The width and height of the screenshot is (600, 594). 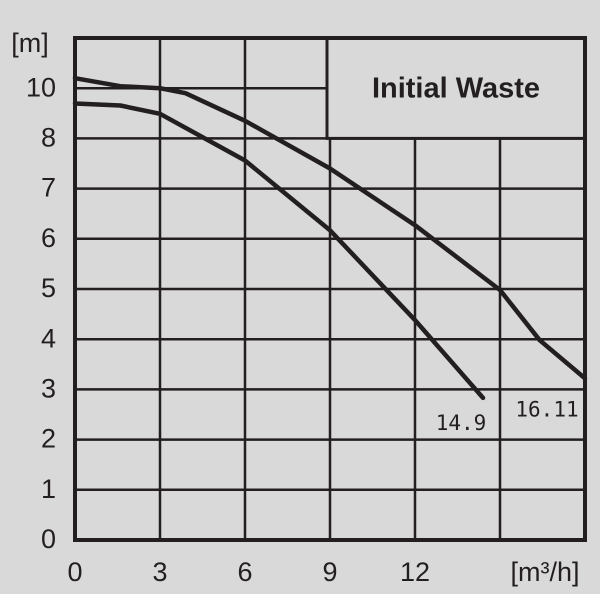 I want to click on y-tick-label: 8, so click(x=48, y=138).